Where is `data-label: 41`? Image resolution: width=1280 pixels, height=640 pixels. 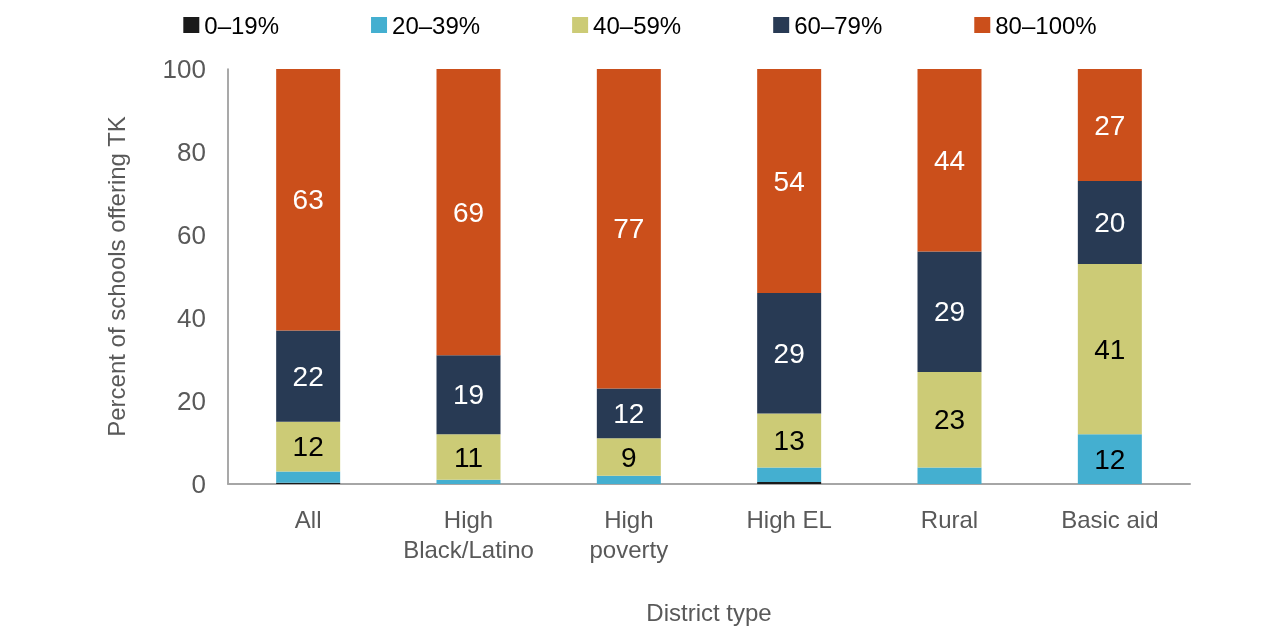 data-label: 41 is located at coordinates (1110, 349).